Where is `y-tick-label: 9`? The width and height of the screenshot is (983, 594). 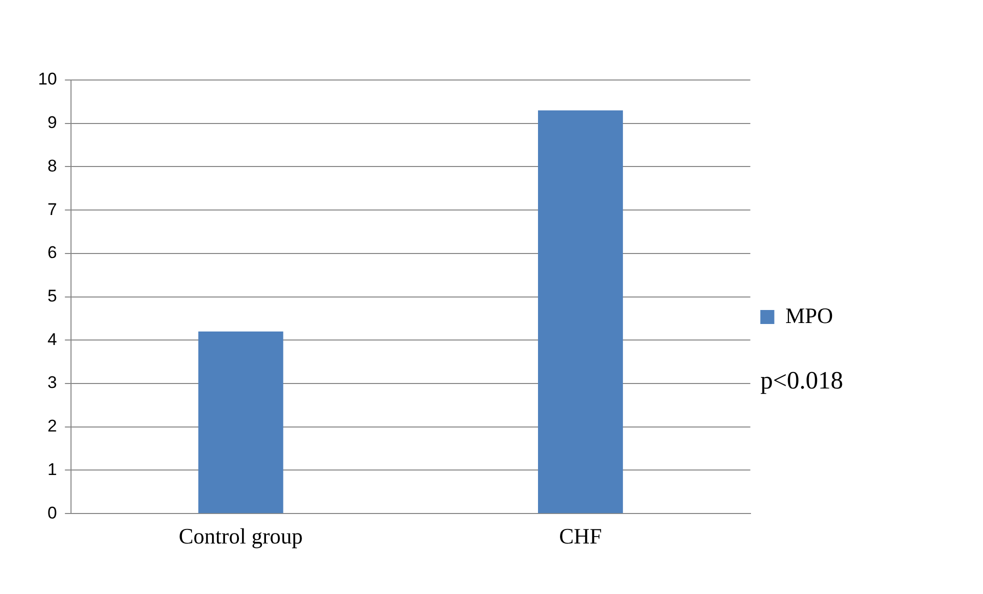
y-tick-label: 9 is located at coordinates (52, 122).